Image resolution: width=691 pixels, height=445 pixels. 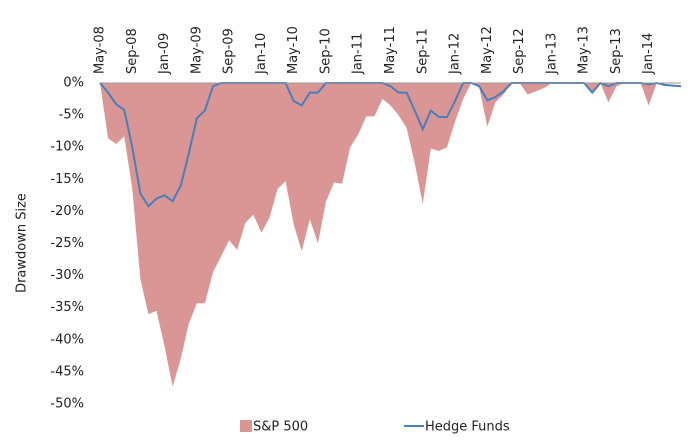 What do you see at coordinates (584, 50) in the screenshot?
I see `x-tick-label: May-13` at bounding box center [584, 50].